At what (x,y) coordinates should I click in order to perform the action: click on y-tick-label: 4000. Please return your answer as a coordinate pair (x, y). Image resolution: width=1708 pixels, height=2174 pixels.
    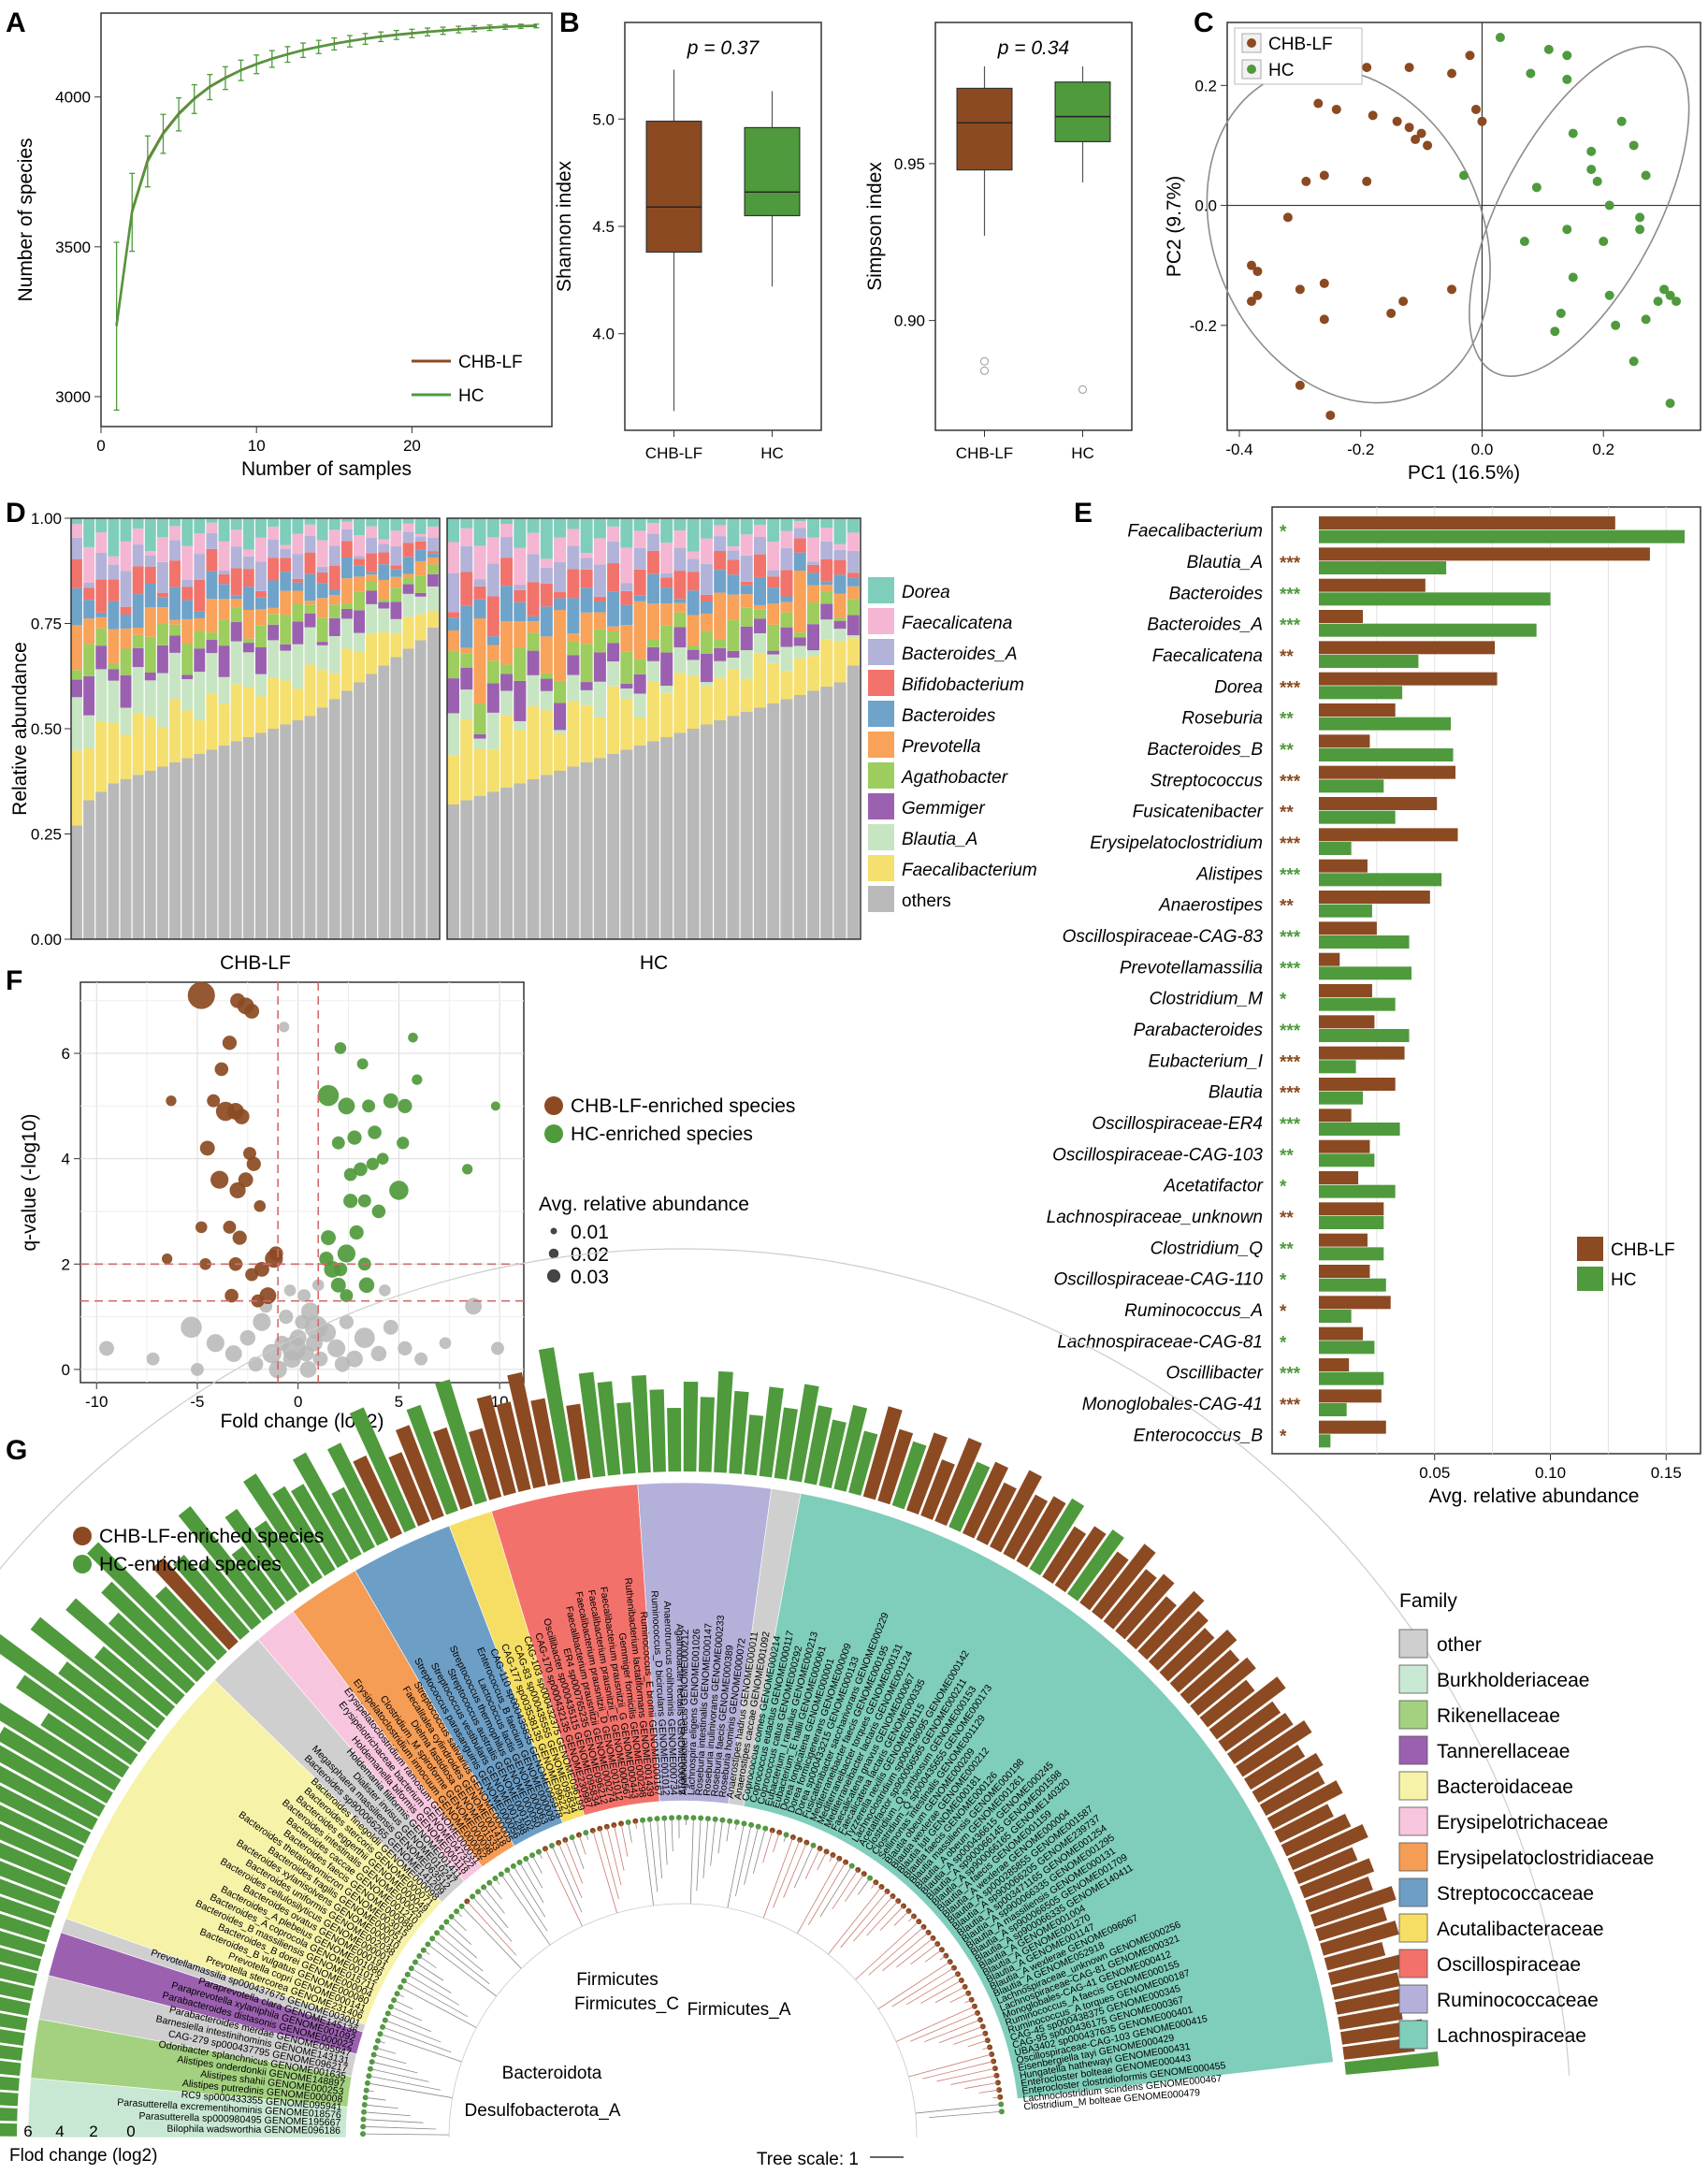
    Looking at the image, I should click on (73, 98).